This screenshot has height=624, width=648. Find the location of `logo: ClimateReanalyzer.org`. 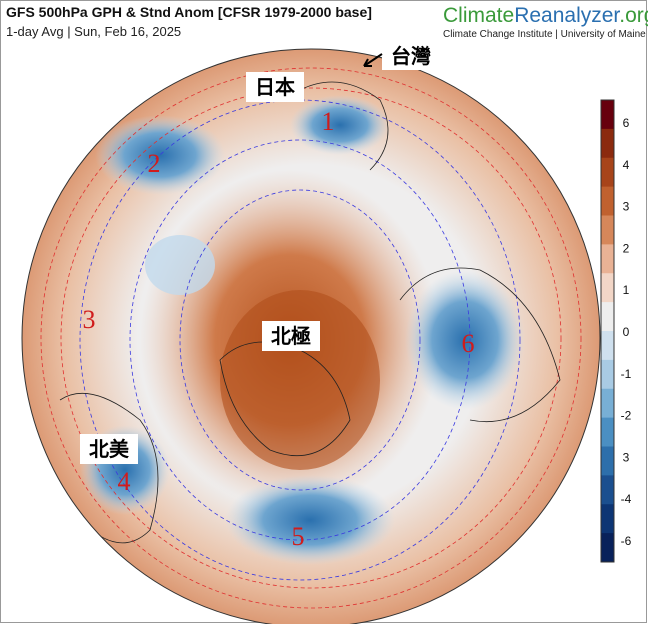

logo: ClimateReanalyzer.org is located at coordinates (545, 15).